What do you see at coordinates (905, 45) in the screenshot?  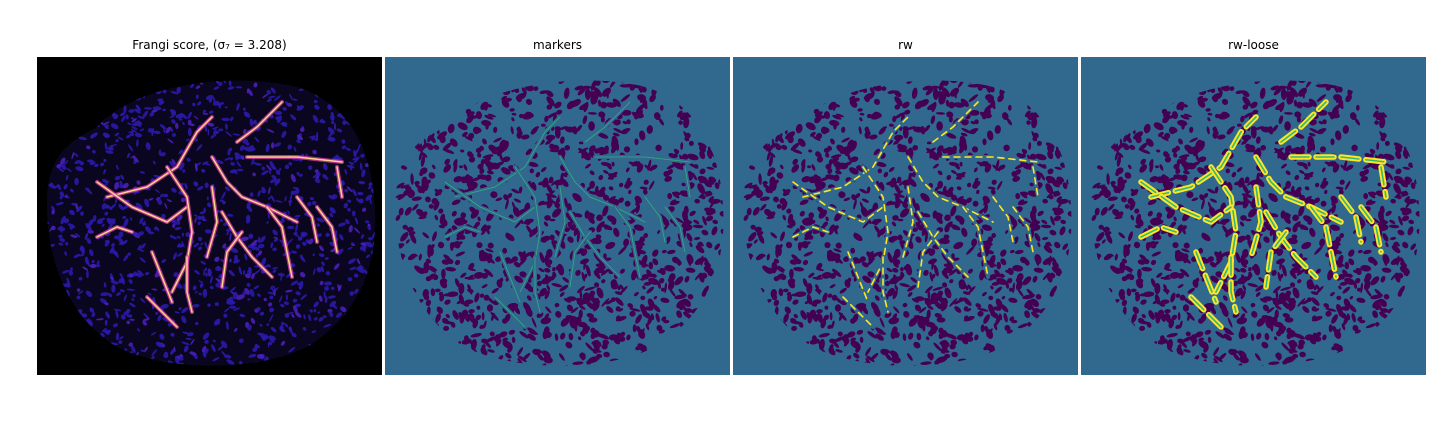 I see `title-rw: rw` at bounding box center [905, 45].